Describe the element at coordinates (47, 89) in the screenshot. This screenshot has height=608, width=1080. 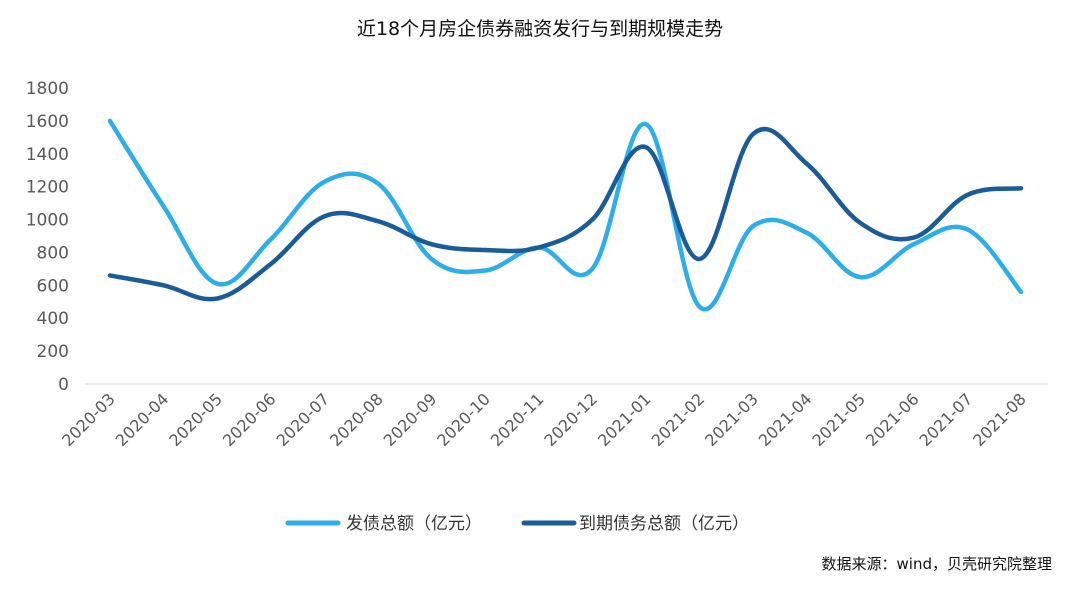
I see `y-tick-label: 1800` at that location.